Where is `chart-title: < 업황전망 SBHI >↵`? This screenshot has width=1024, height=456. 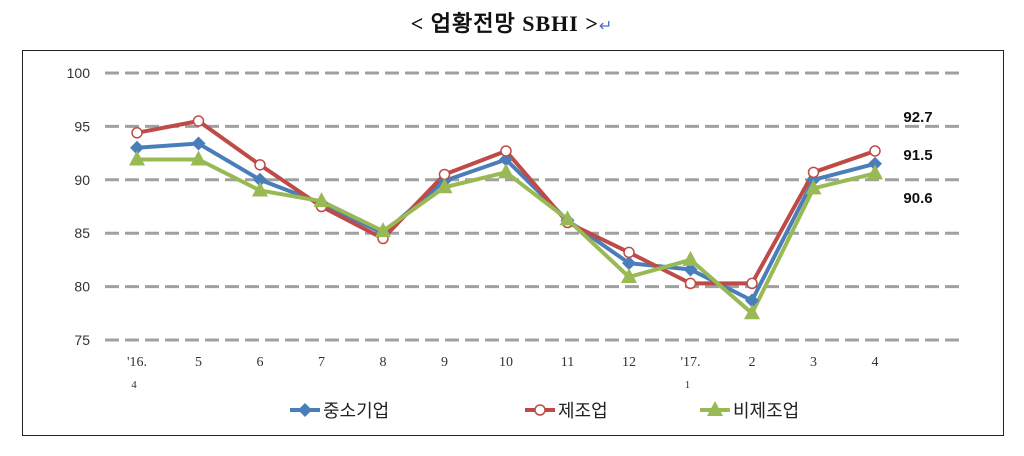
chart-title: < 업황전망 SBHI >↵ is located at coordinates (512, 22).